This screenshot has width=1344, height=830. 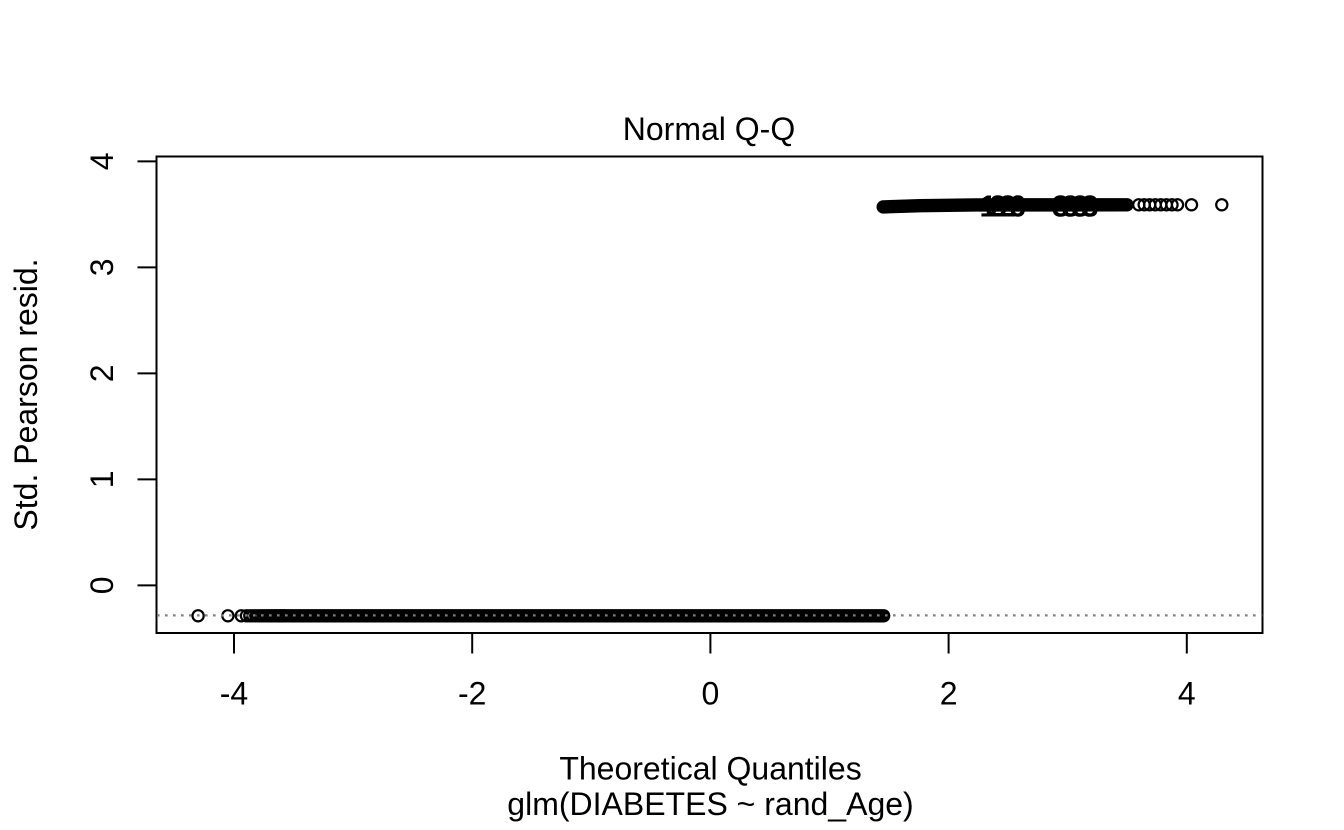 What do you see at coordinates (472, 694) in the screenshot?
I see `svg-text: -2` at bounding box center [472, 694].